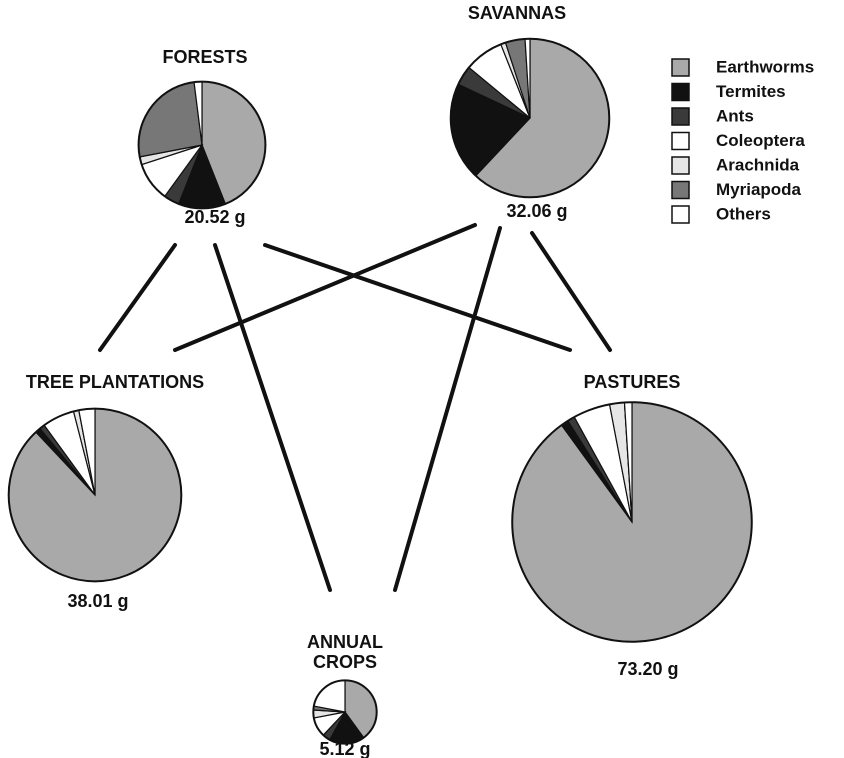 This screenshot has height=758, width=844. I want to click on pie-title: ANNUAL, so click(345, 642).